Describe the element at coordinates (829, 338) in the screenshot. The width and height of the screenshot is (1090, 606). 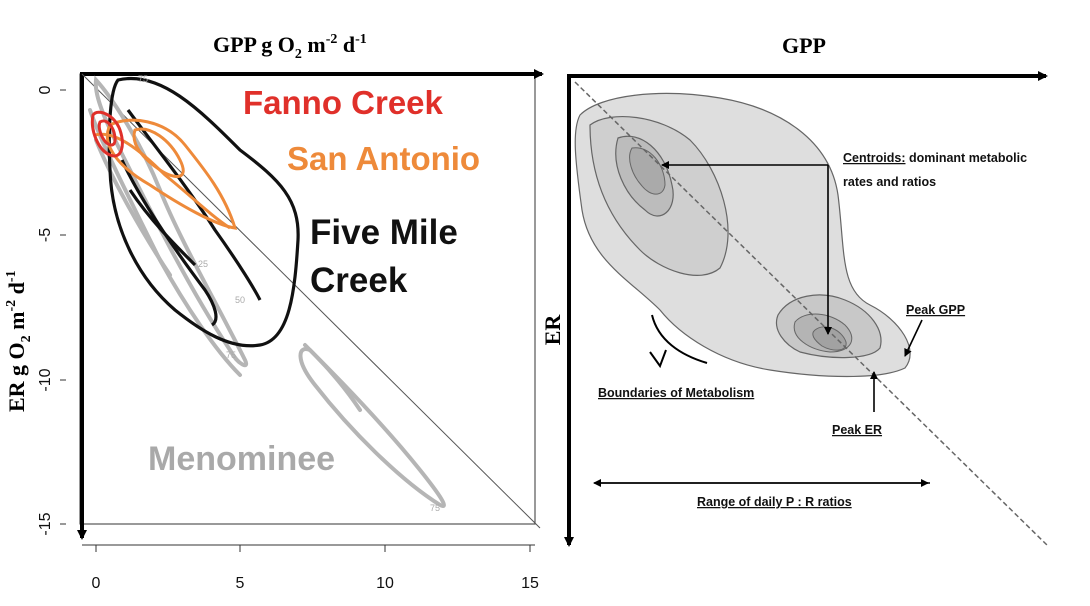
I see `lower-cluster-inner` at that location.